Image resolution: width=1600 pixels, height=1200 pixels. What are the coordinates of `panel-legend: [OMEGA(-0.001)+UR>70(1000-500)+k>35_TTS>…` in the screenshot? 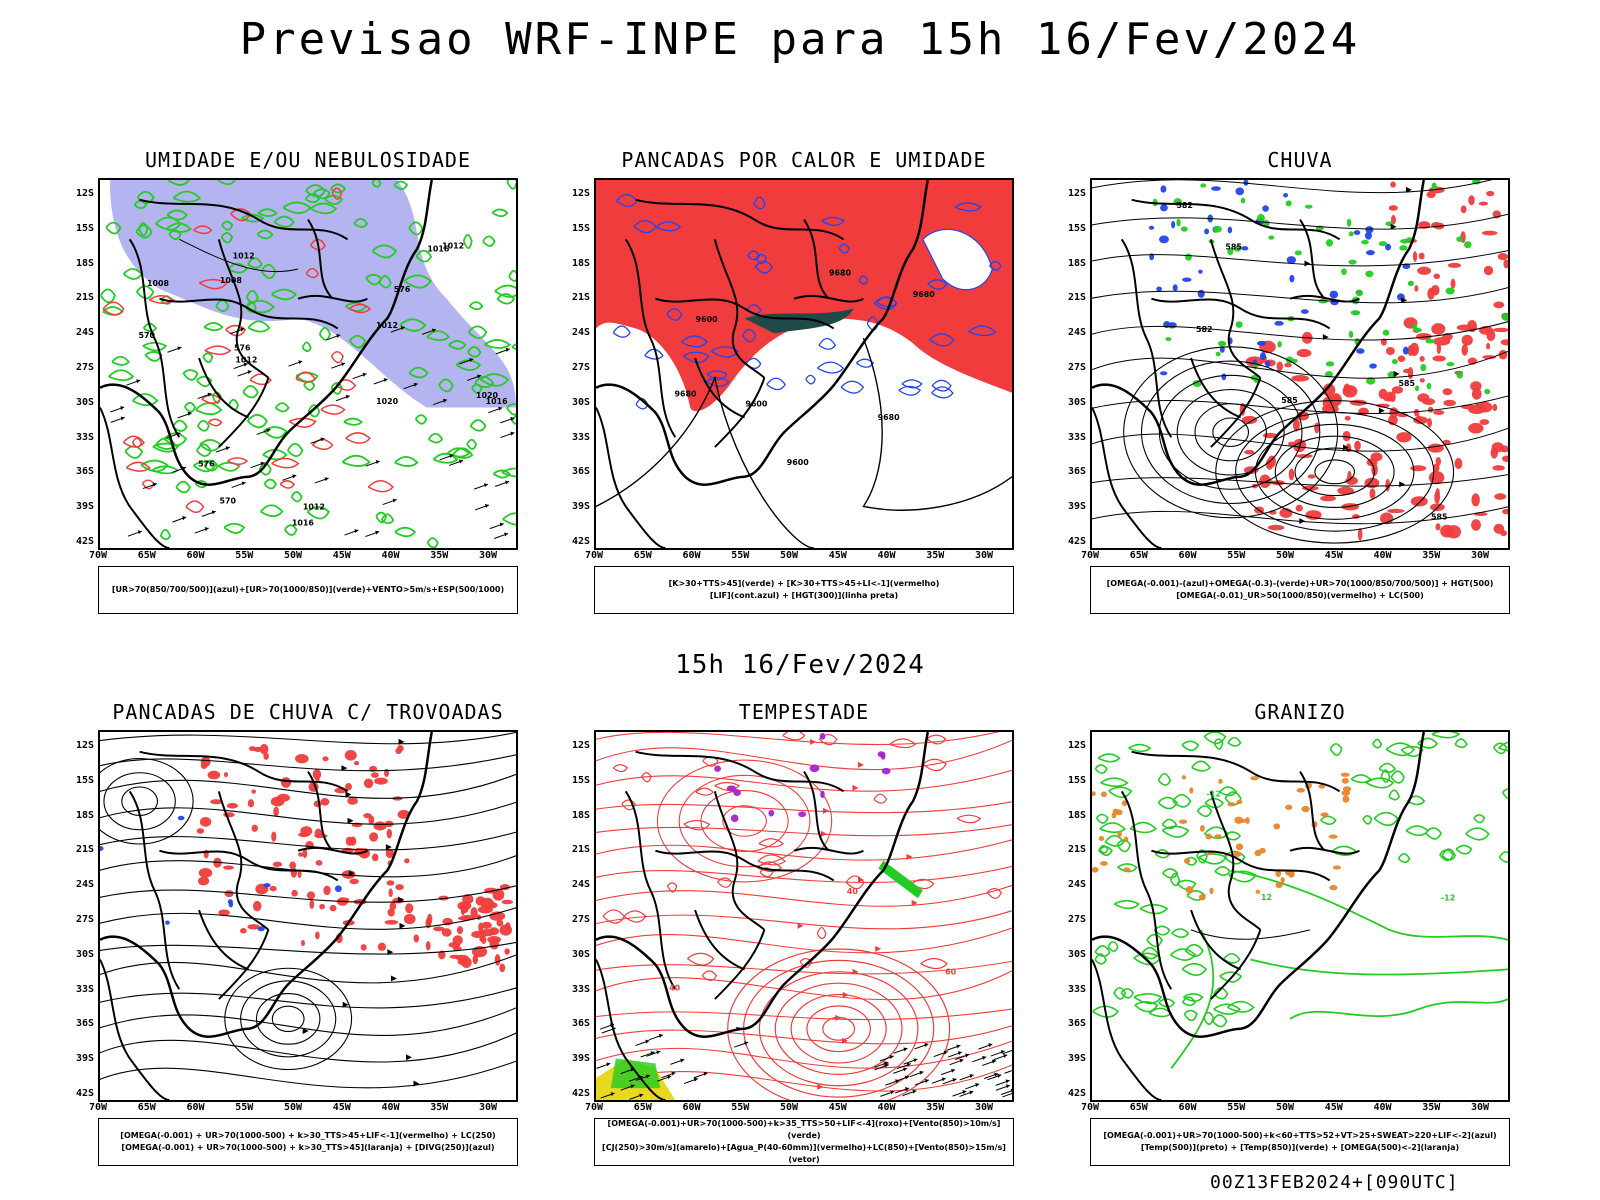 It's located at (804, 1142).